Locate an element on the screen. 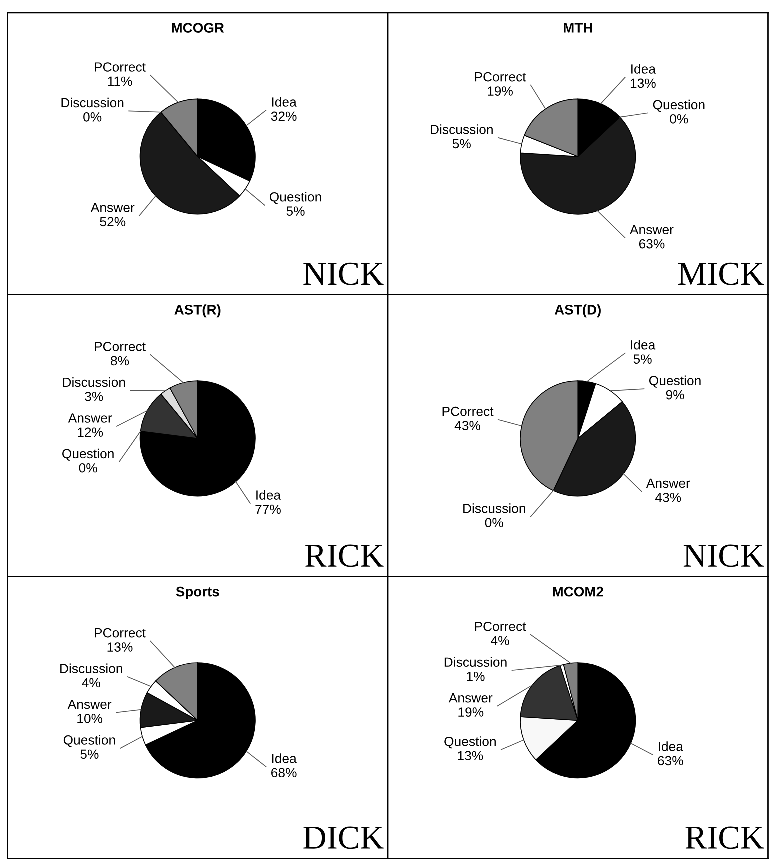 This screenshot has height=863, width=776. data-label: 68% is located at coordinates (284, 773).